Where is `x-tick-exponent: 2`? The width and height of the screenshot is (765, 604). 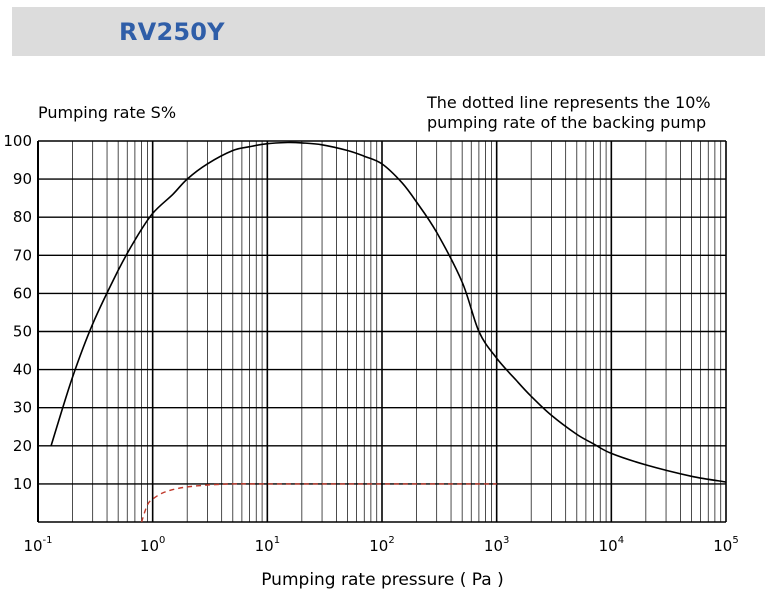 x-tick-exponent: 2 is located at coordinates (391, 540).